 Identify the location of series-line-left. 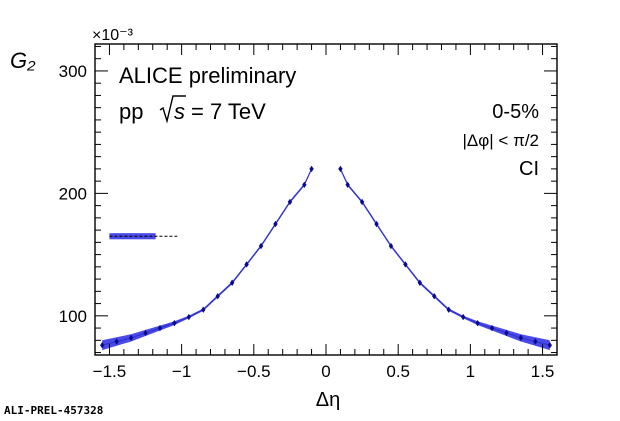
(207, 257).